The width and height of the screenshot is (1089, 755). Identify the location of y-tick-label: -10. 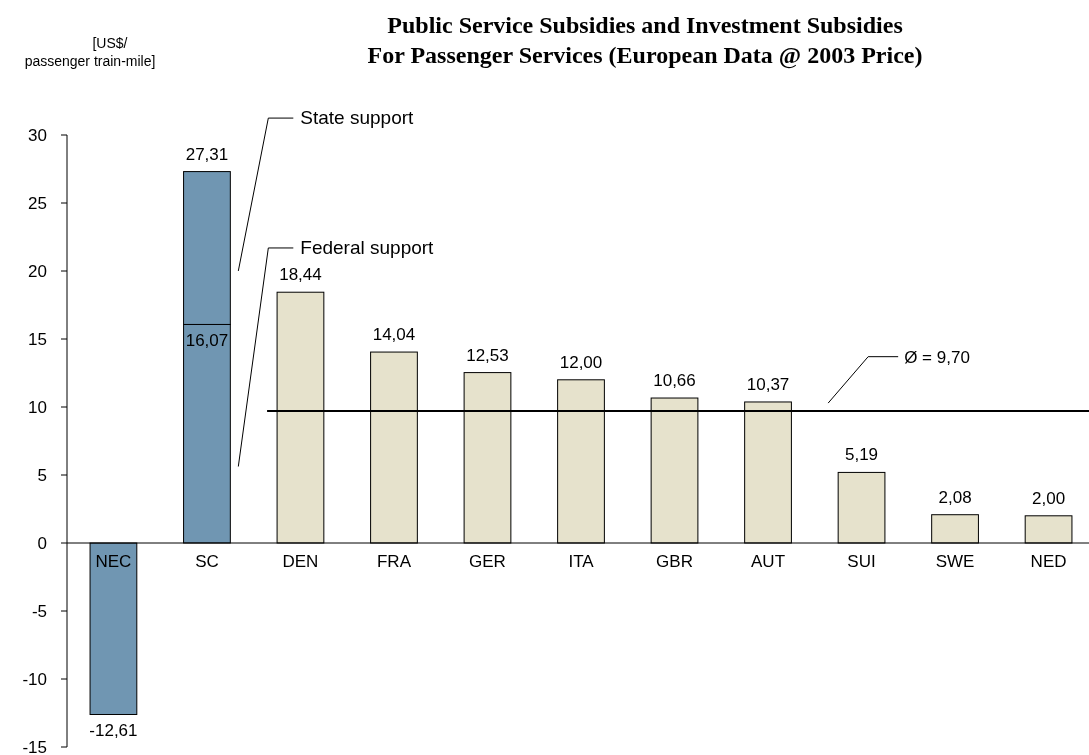
(34, 679).